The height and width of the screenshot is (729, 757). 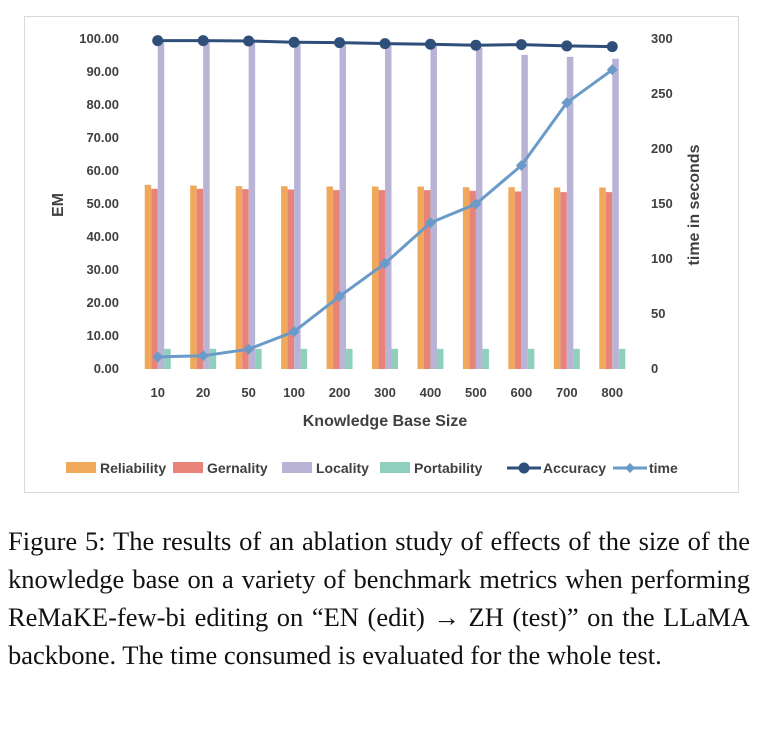 What do you see at coordinates (106, 368) in the screenshot?
I see `y-tick-left: 0.00` at bounding box center [106, 368].